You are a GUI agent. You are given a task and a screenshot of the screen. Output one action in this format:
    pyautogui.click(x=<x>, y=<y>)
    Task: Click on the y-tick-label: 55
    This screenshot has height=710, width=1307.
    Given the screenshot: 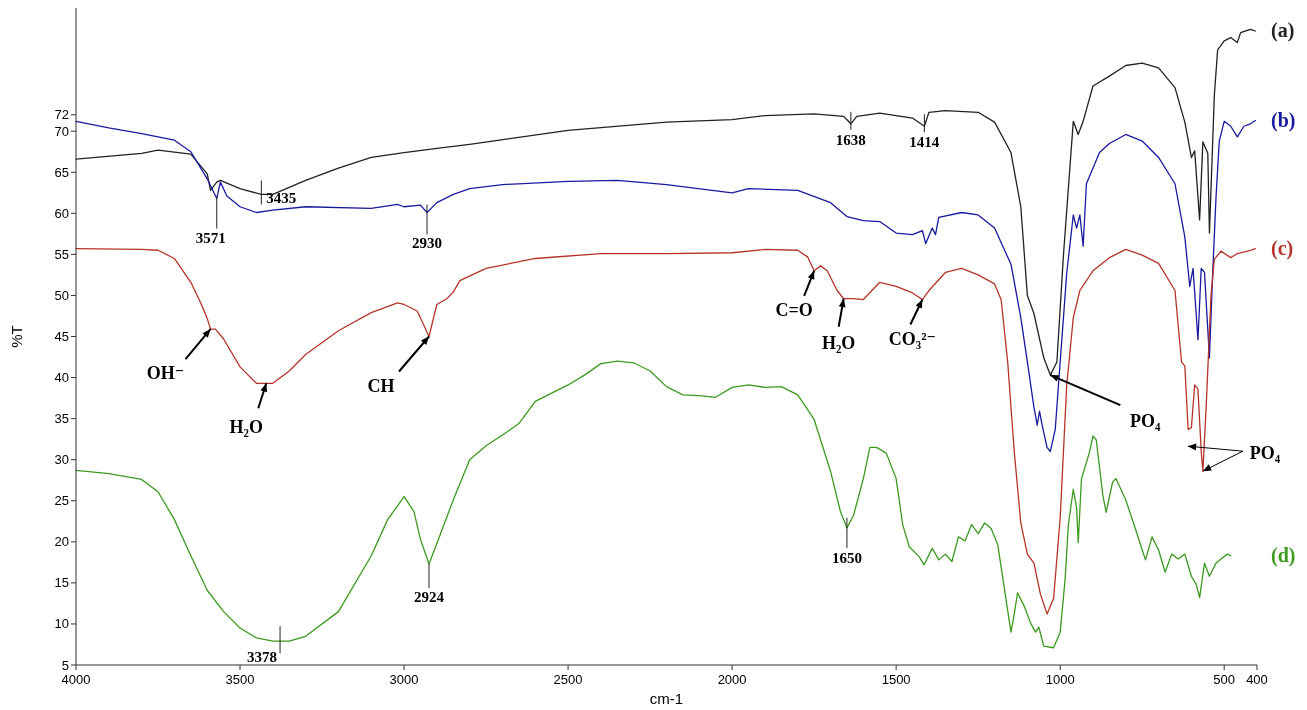 What is the action you would take?
    pyautogui.click(x=61, y=254)
    